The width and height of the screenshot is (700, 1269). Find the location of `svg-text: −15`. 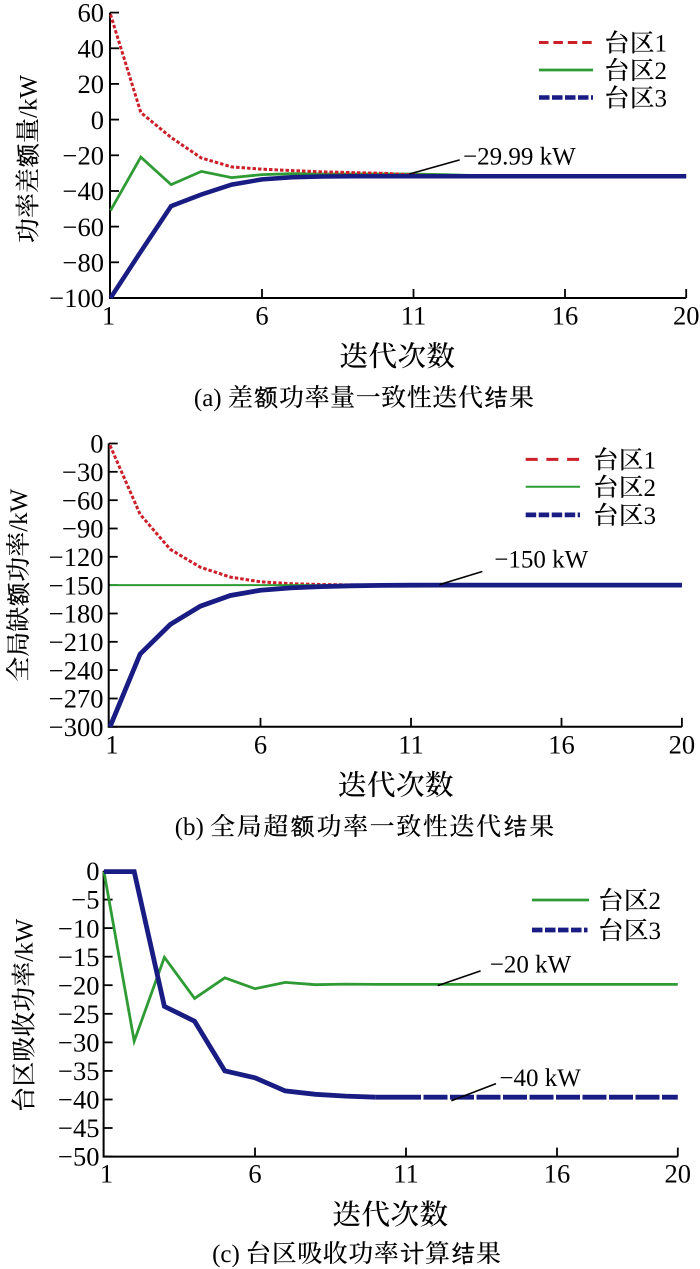

svg-text: −15 is located at coordinates (78, 957).